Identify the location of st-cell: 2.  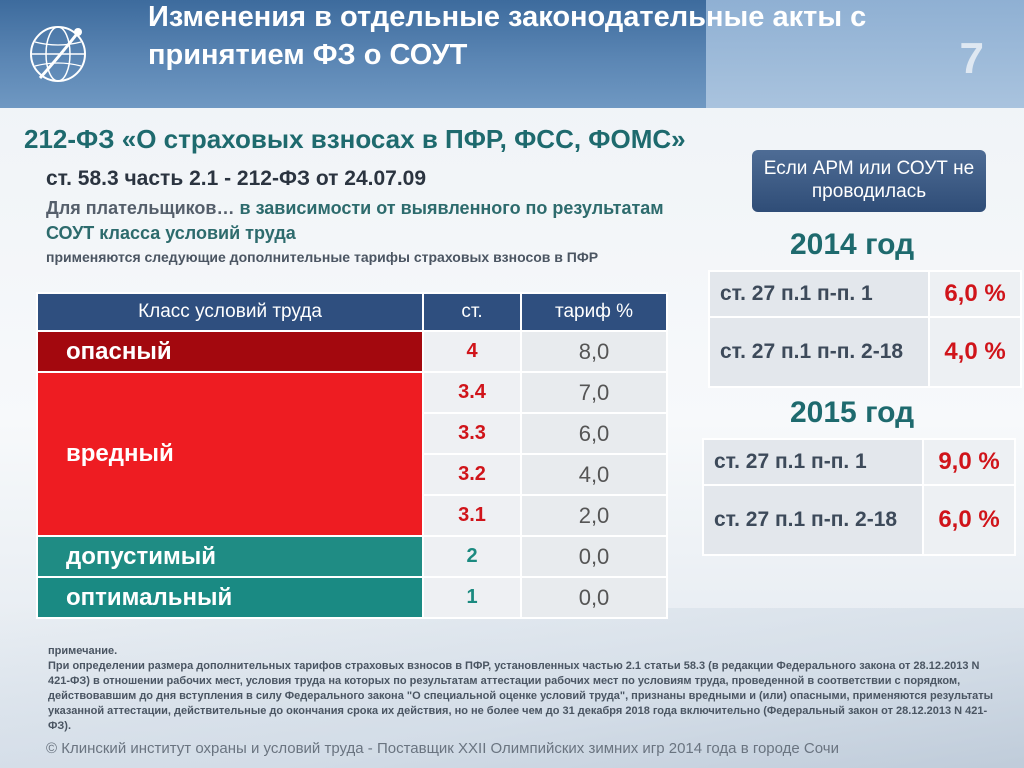
(472, 556).